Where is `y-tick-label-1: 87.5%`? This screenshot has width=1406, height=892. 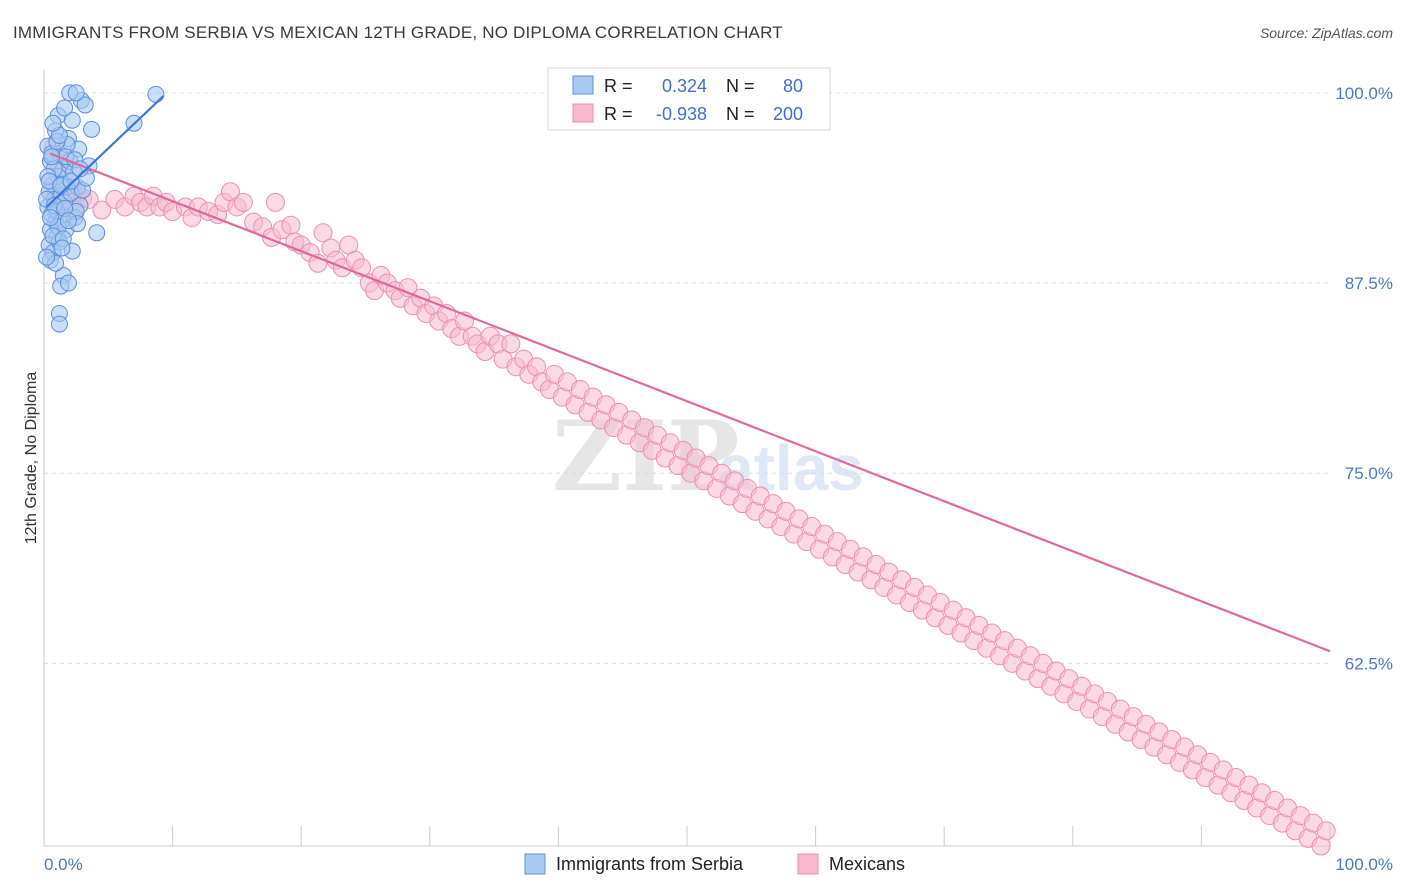
y-tick-label-1: 87.5% is located at coordinates (1369, 283).